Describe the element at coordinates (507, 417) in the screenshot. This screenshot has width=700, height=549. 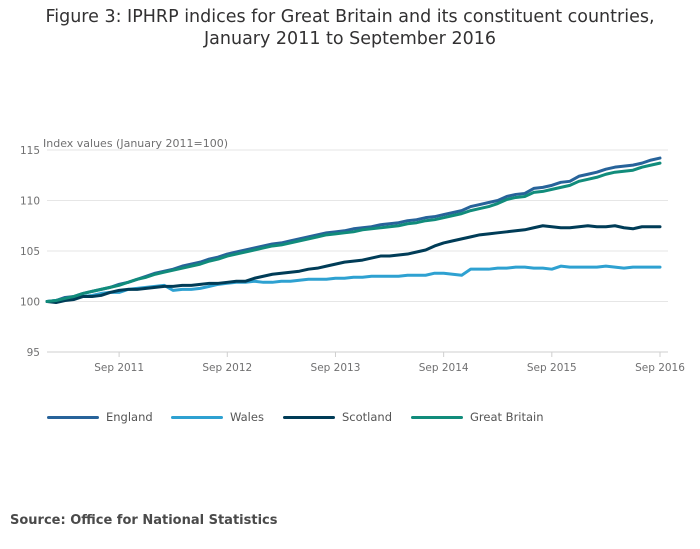
I see `legend-label-great-britain: Great Britain` at that location.